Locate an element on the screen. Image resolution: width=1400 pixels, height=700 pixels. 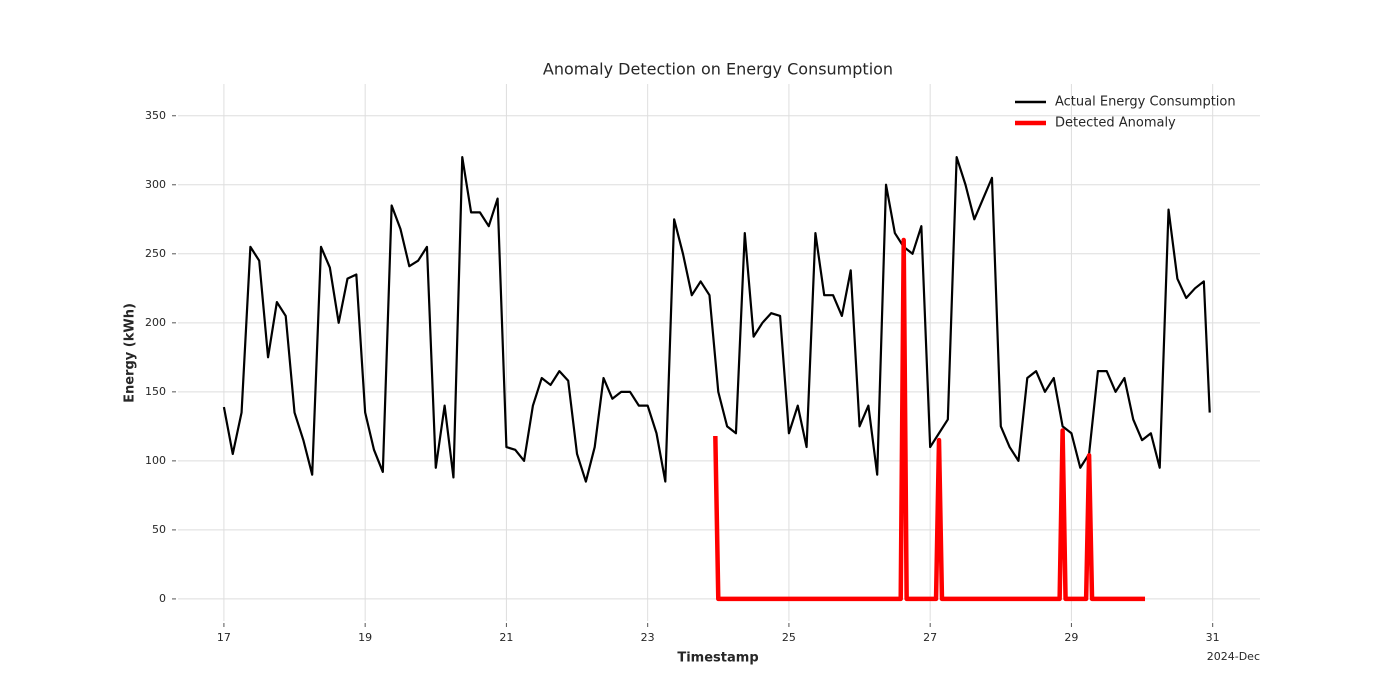
x-tick-label: 27 is located at coordinates (930, 637).